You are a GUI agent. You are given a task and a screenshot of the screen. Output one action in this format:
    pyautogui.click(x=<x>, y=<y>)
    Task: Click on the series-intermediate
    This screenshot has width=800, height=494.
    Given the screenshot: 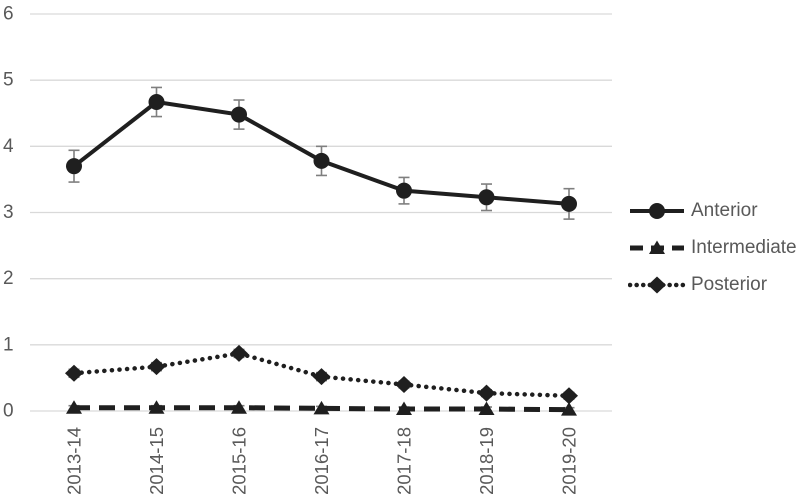 What is the action you would take?
    pyautogui.click(x=321, y=408)
    